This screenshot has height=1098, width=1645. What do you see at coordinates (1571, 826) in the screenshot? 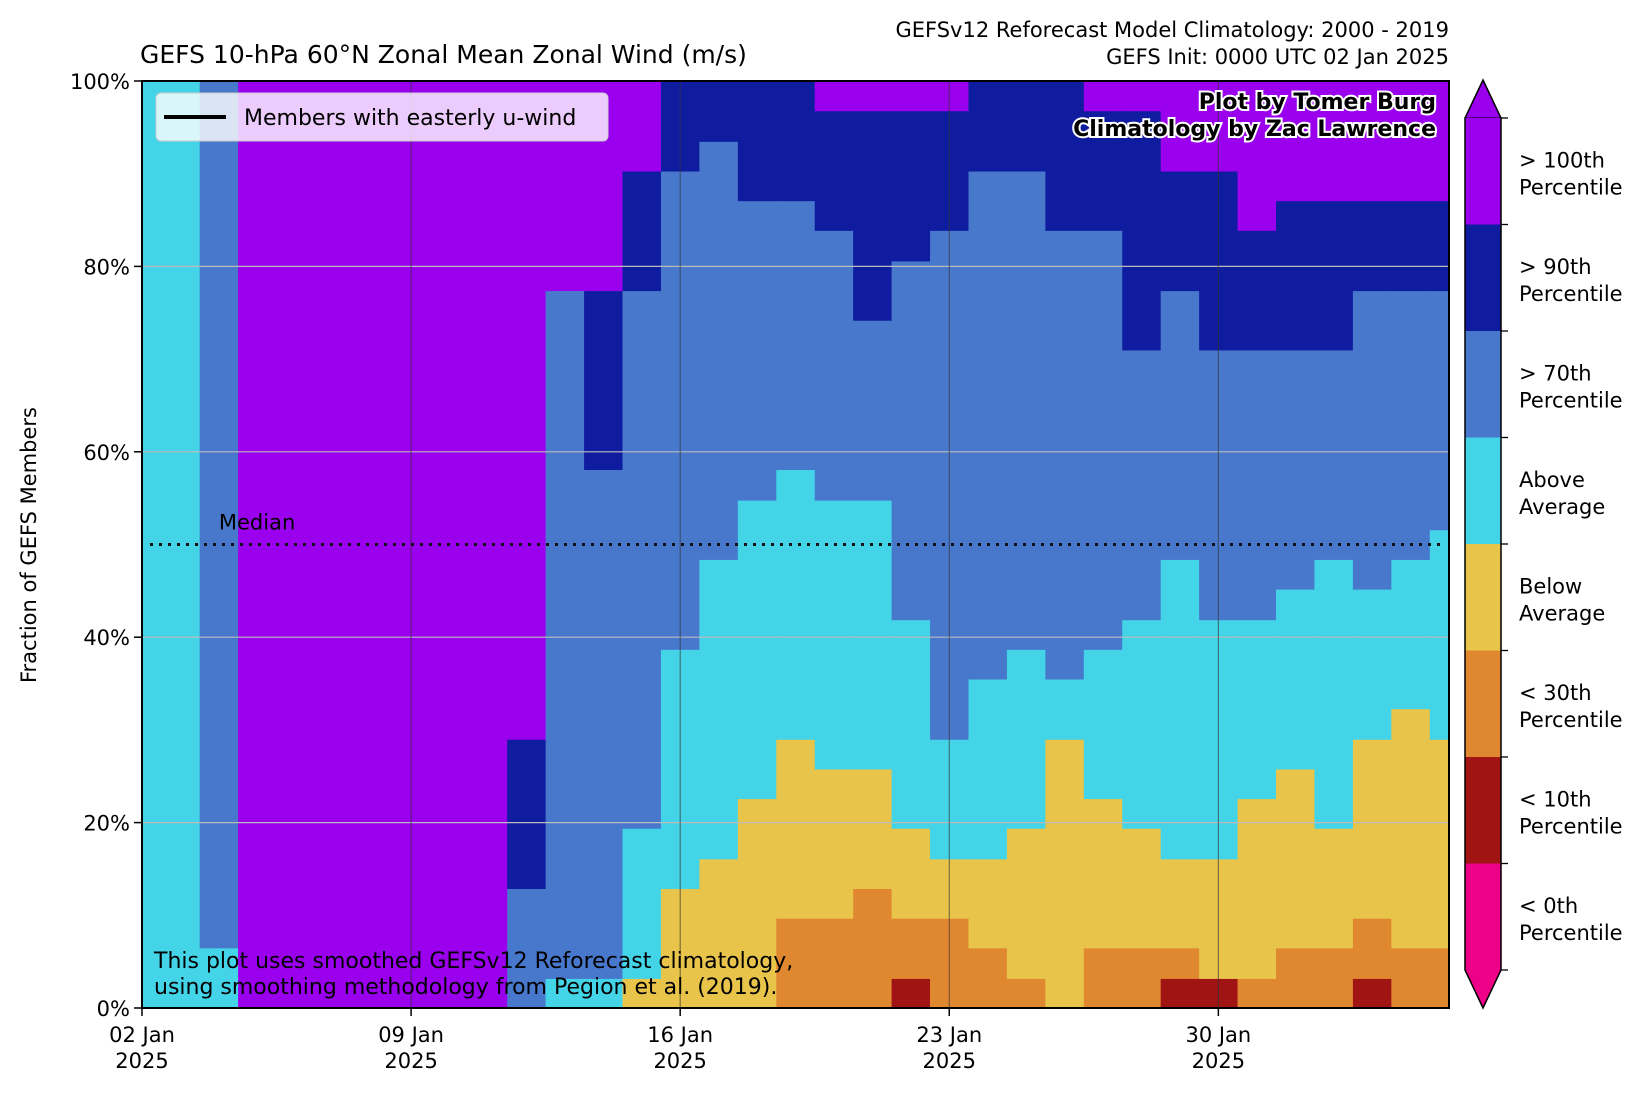
I see `colorbar-label-6-b: Percentile` at bounding box center [1571, 826].